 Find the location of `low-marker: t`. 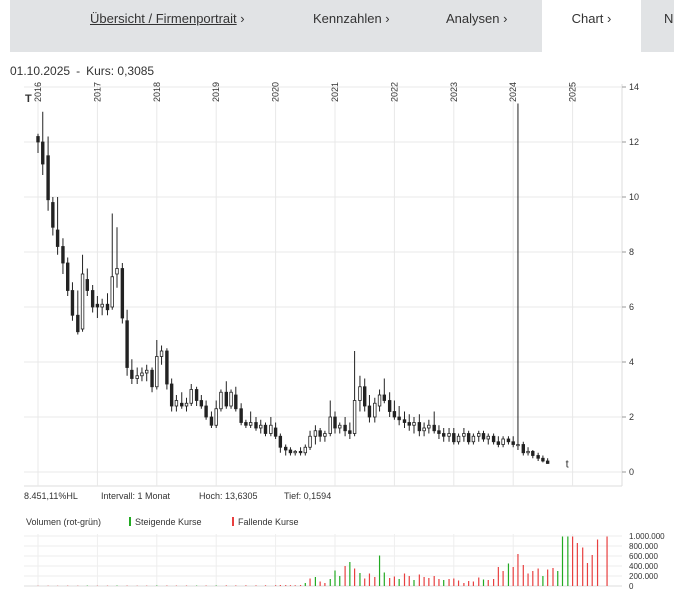

low-marker: t is located at coordinates (567, 464).